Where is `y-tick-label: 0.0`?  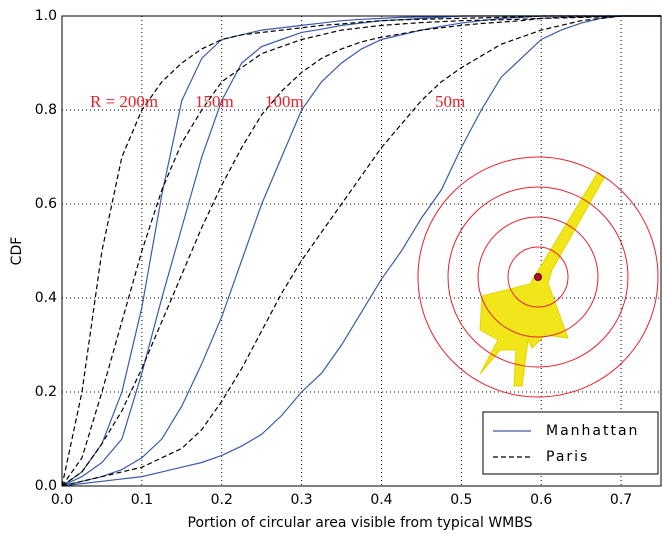 y-tick-label: 0.0 is located at coordinates (46, 486).